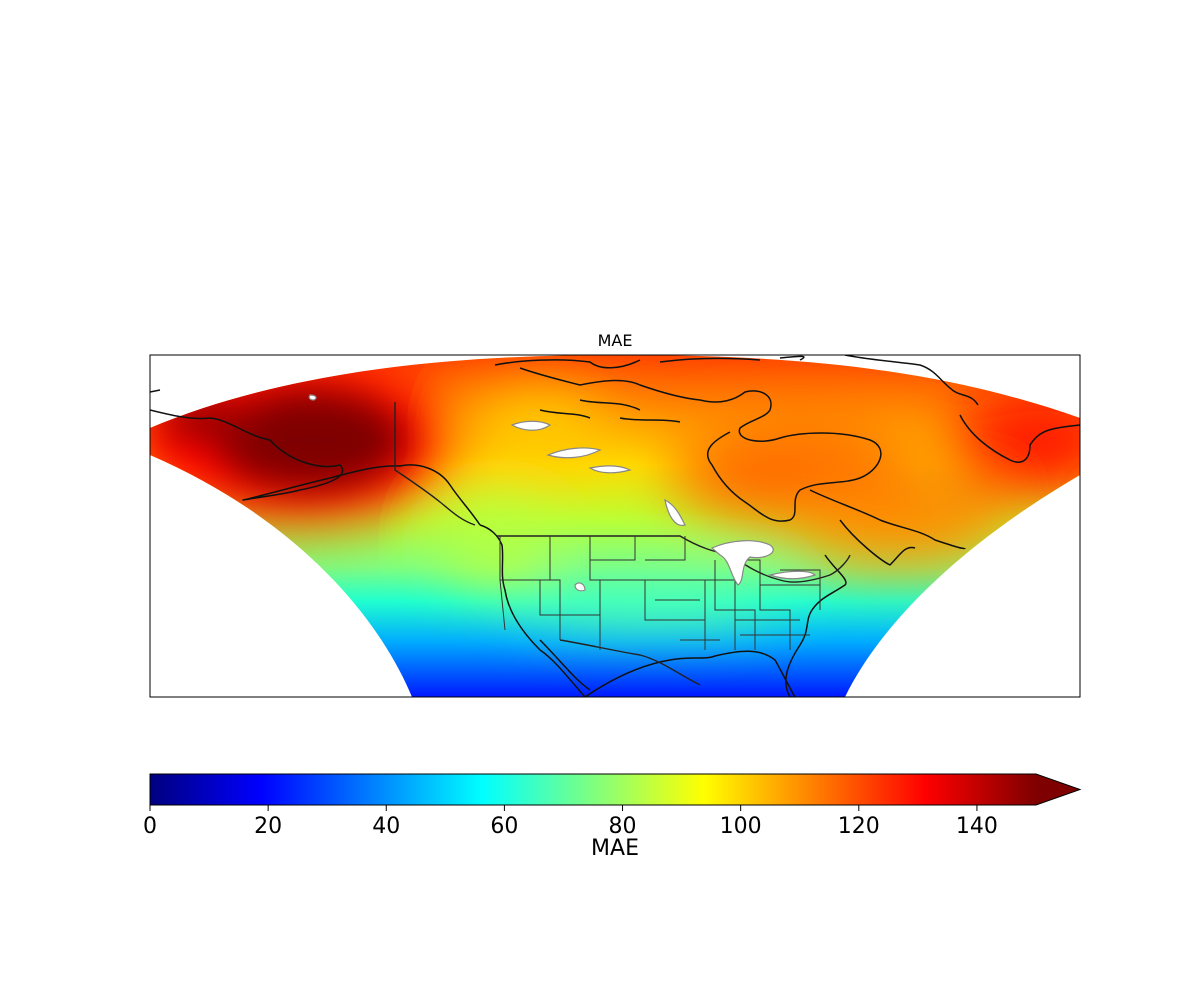 This screenshot has width=1200, height=1000. I want to click on colorbar-tick-label: 60, so click(504, 826).